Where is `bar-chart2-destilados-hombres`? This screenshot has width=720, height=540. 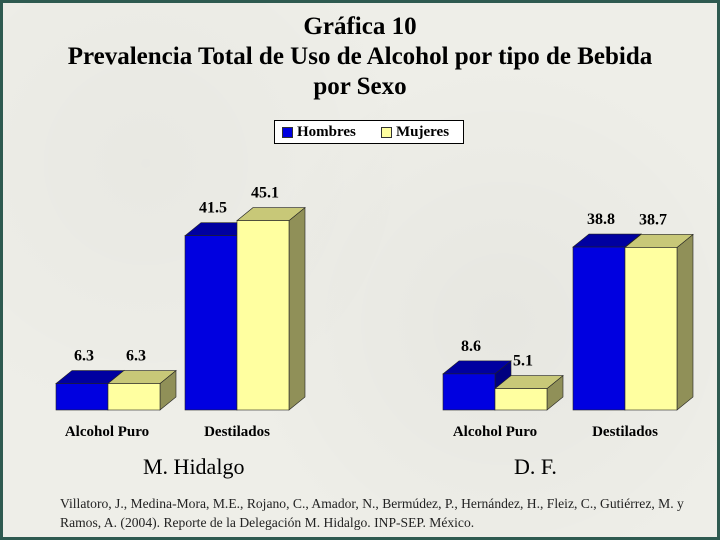
bar-chart2-destilados-hombres is located at coordinates (599, 328).